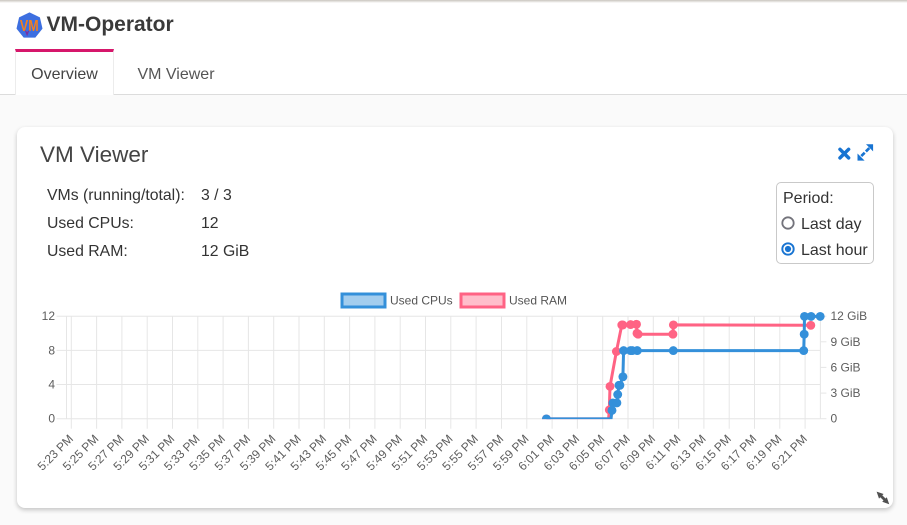 The width and height of the screenshot is (907, 525). What do you see at coordinates (421, 301) in the screenshot?
I see `svg-text: Used CPUs` at bounding box center [421, 301].